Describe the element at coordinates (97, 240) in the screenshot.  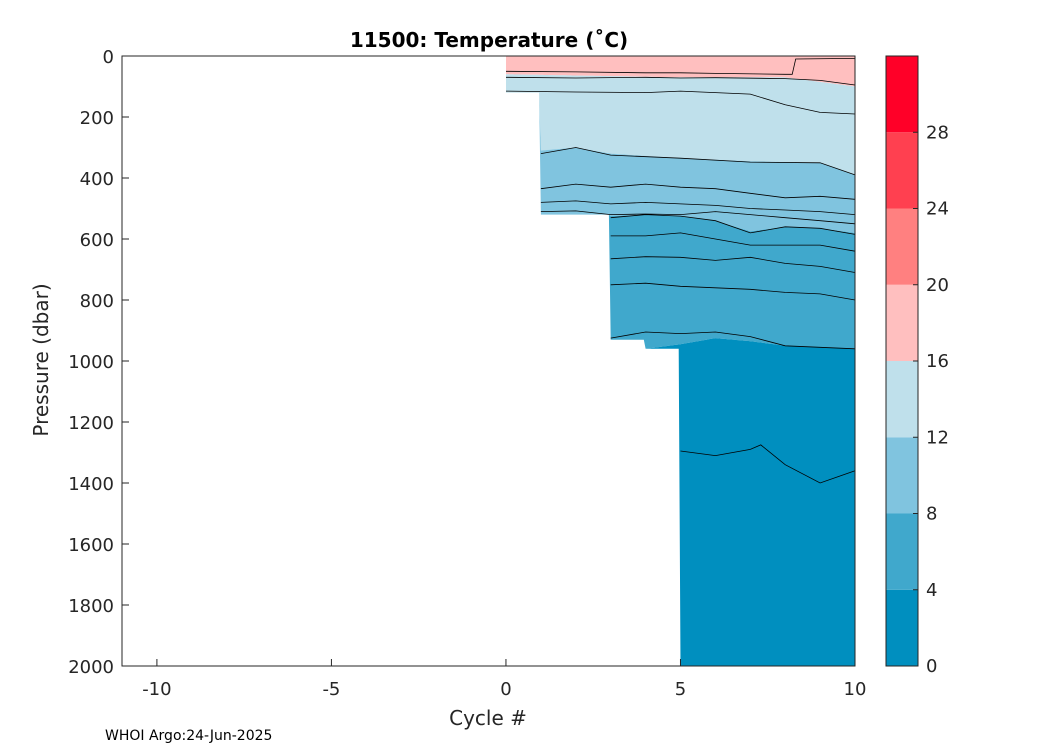
I see `y-tick-label: 600` at that location.